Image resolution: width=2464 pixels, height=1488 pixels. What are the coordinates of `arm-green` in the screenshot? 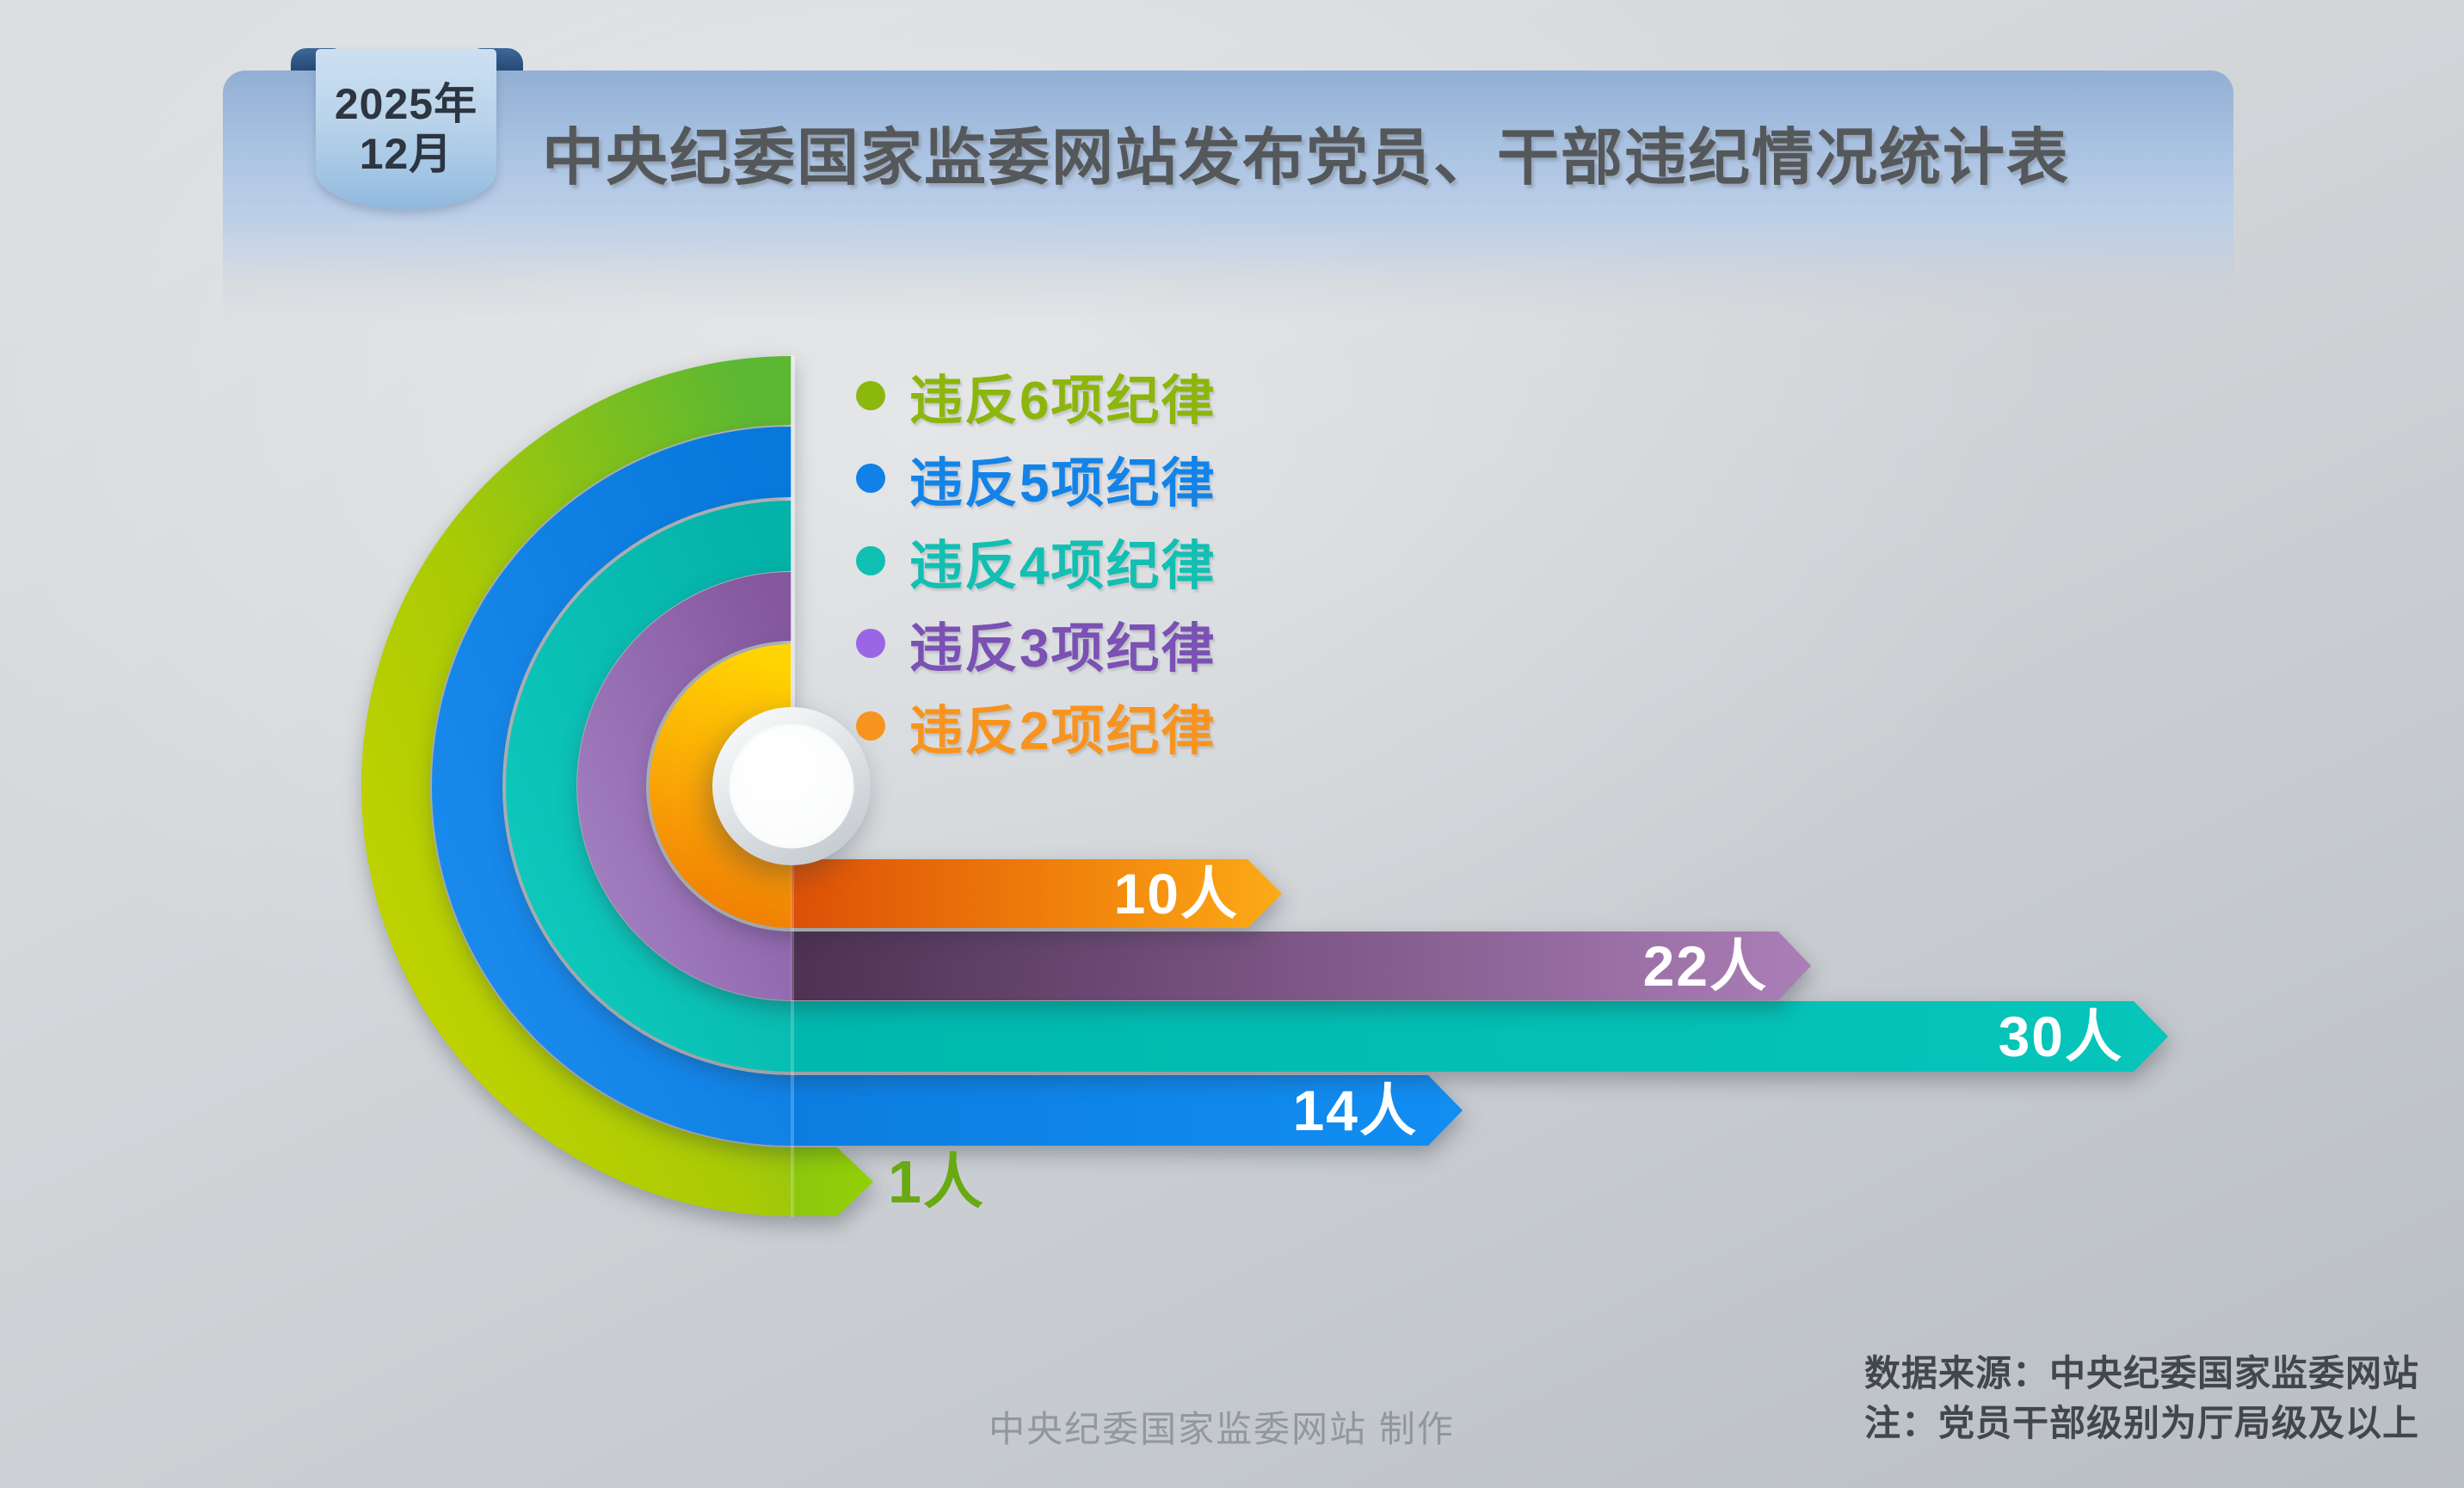 It's located at (617, 786).